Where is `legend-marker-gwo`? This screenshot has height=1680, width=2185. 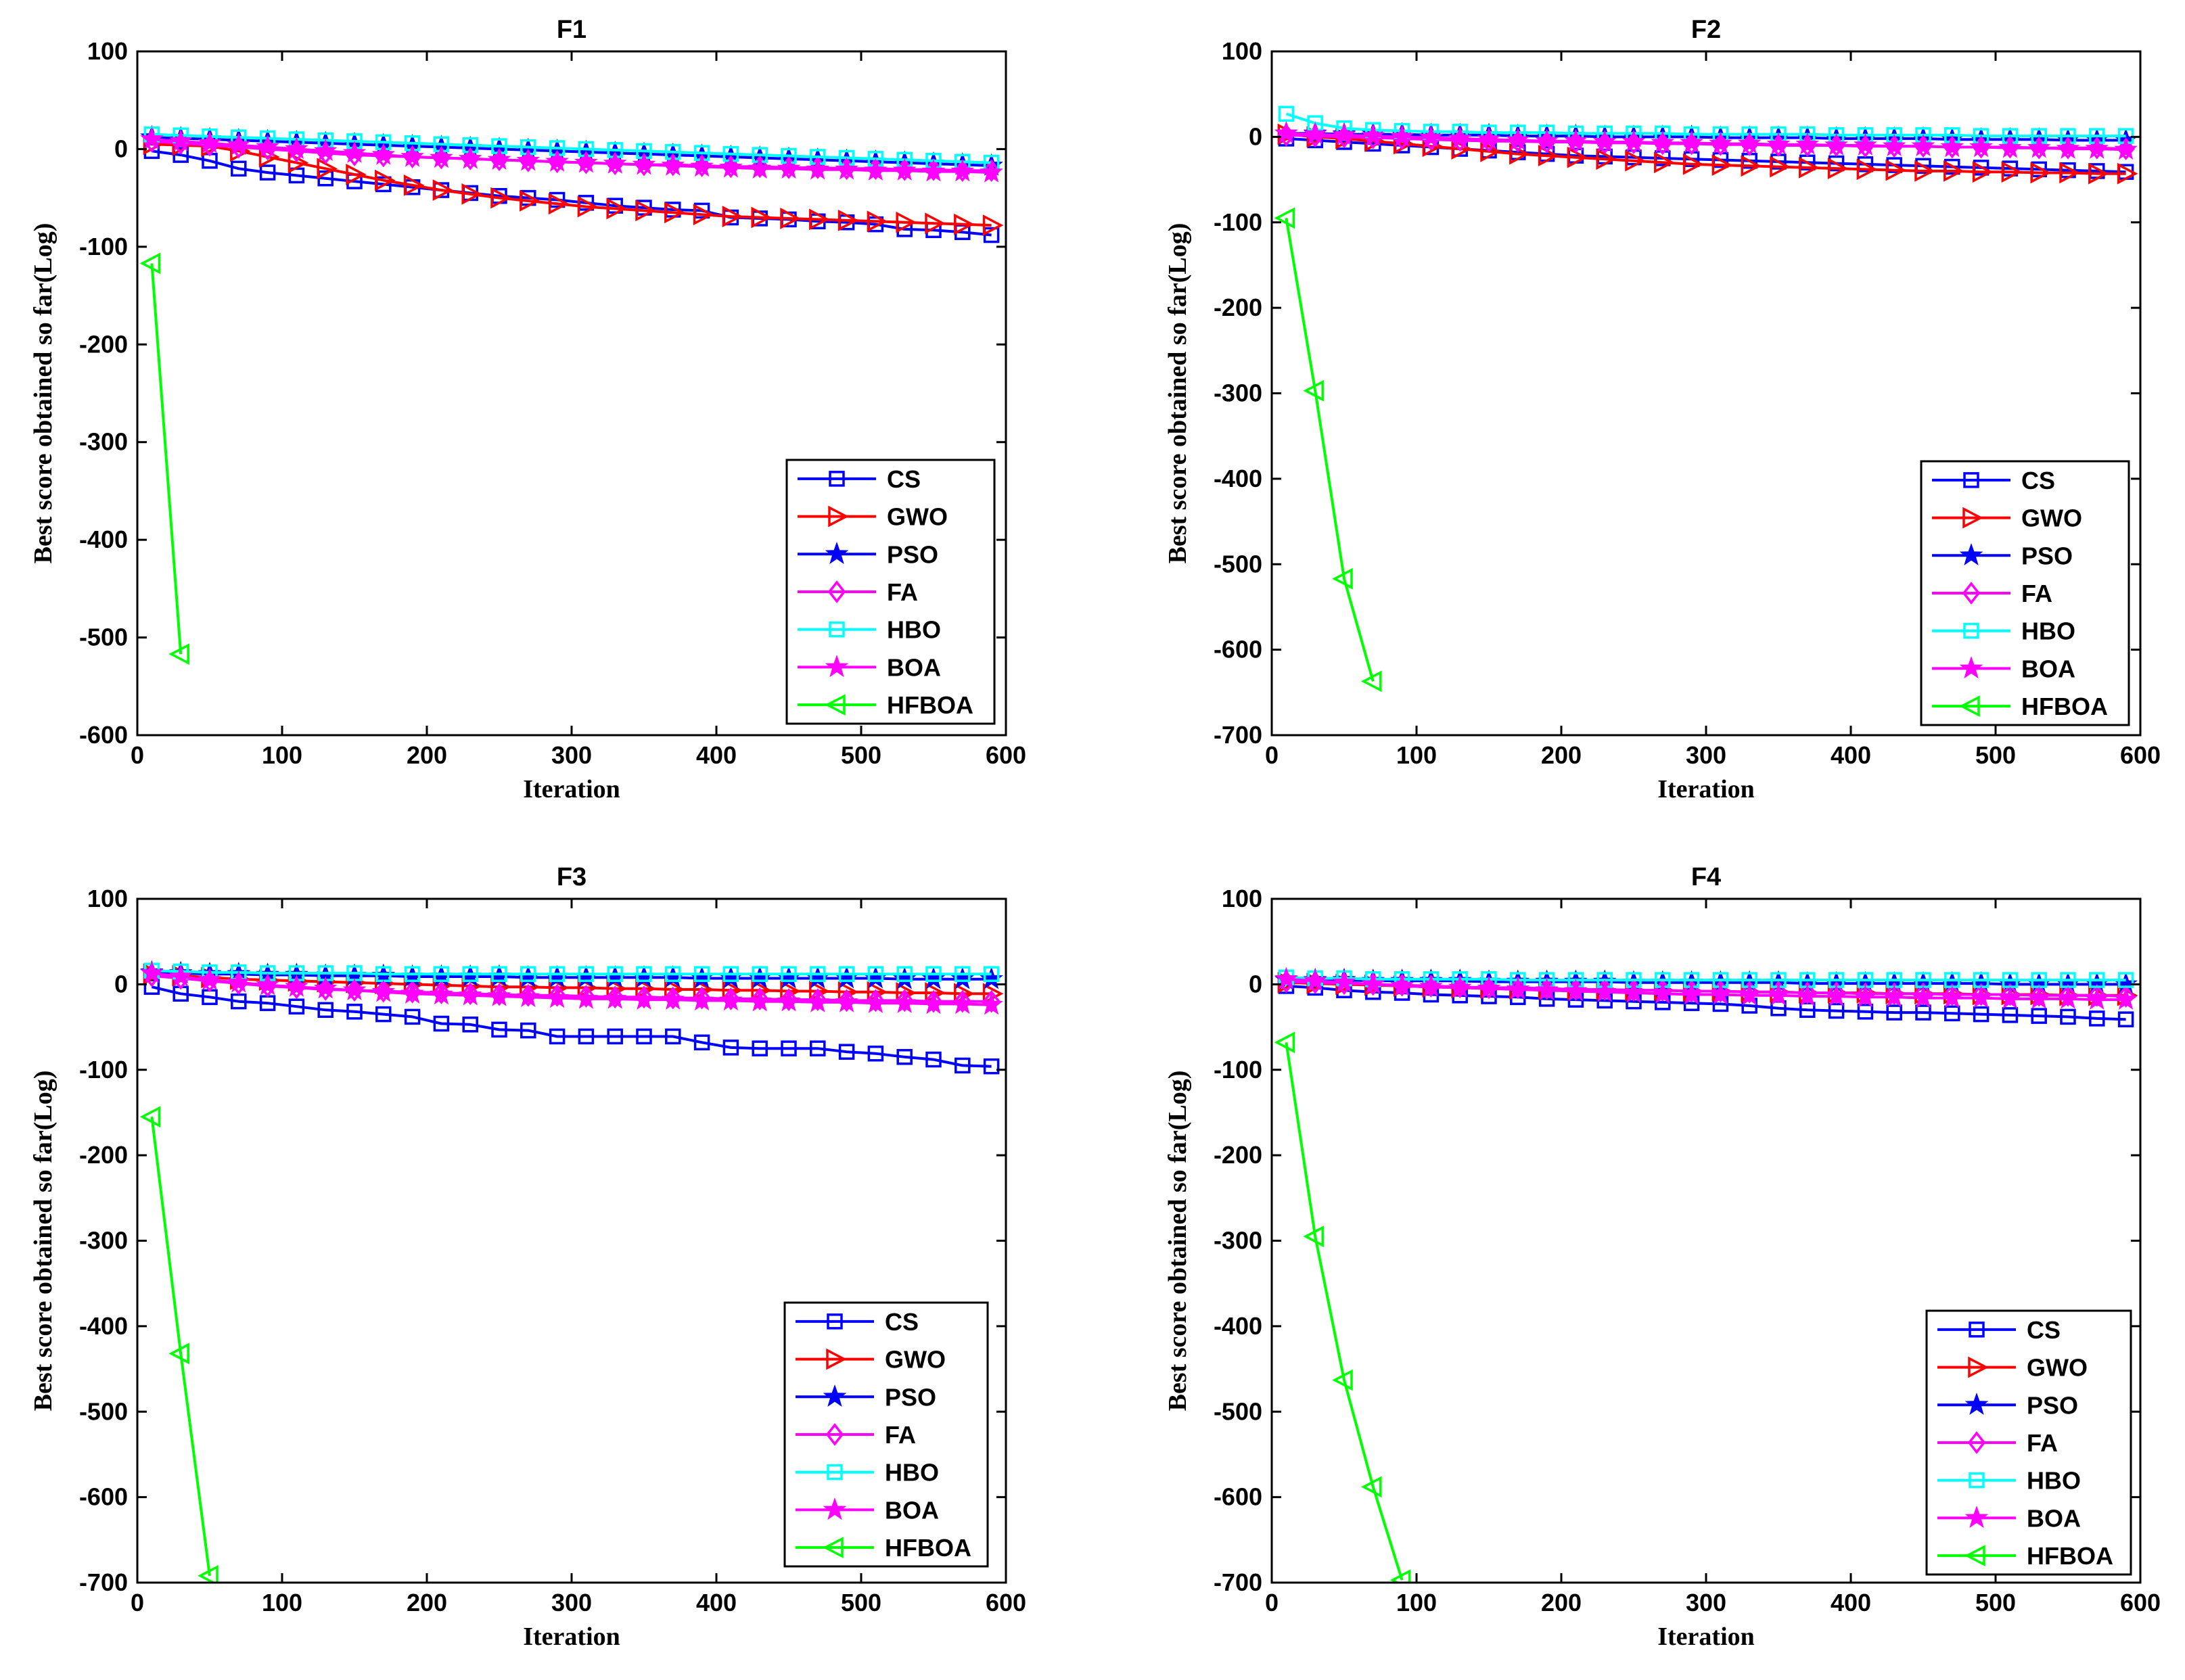 legend-marker-gwo is located at coordinates (1972, 518).